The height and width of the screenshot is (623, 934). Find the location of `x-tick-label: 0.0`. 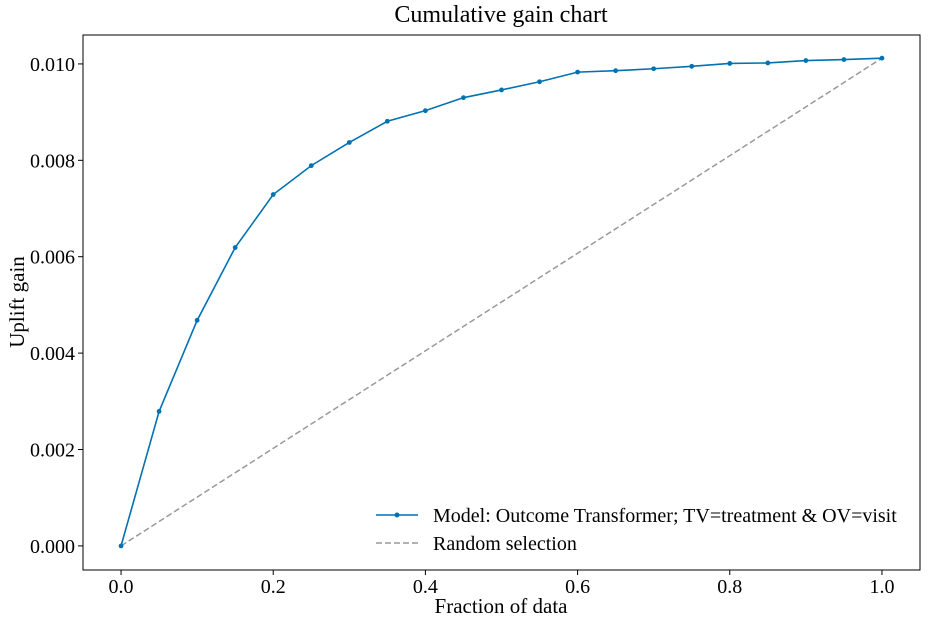

x-tick-label: 0.0 is located at coordinates (121, 587).